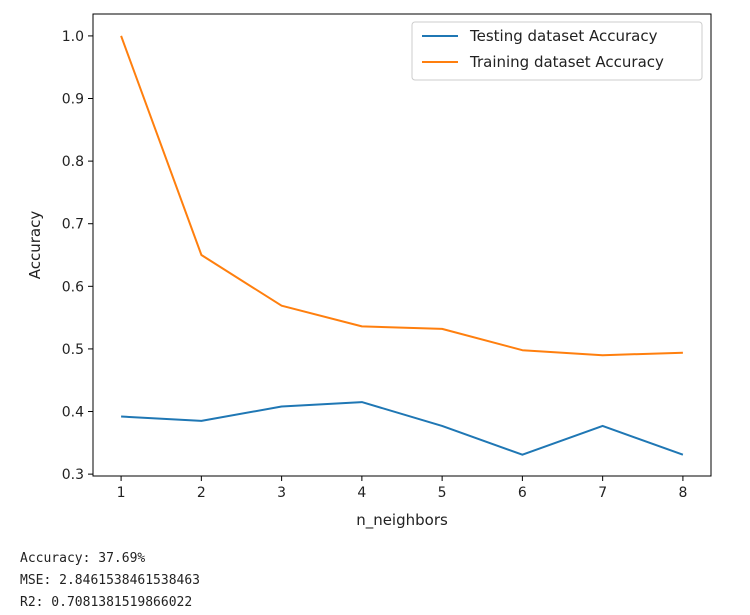  I want to click on x-tick-label: 7, so click(602, 493).